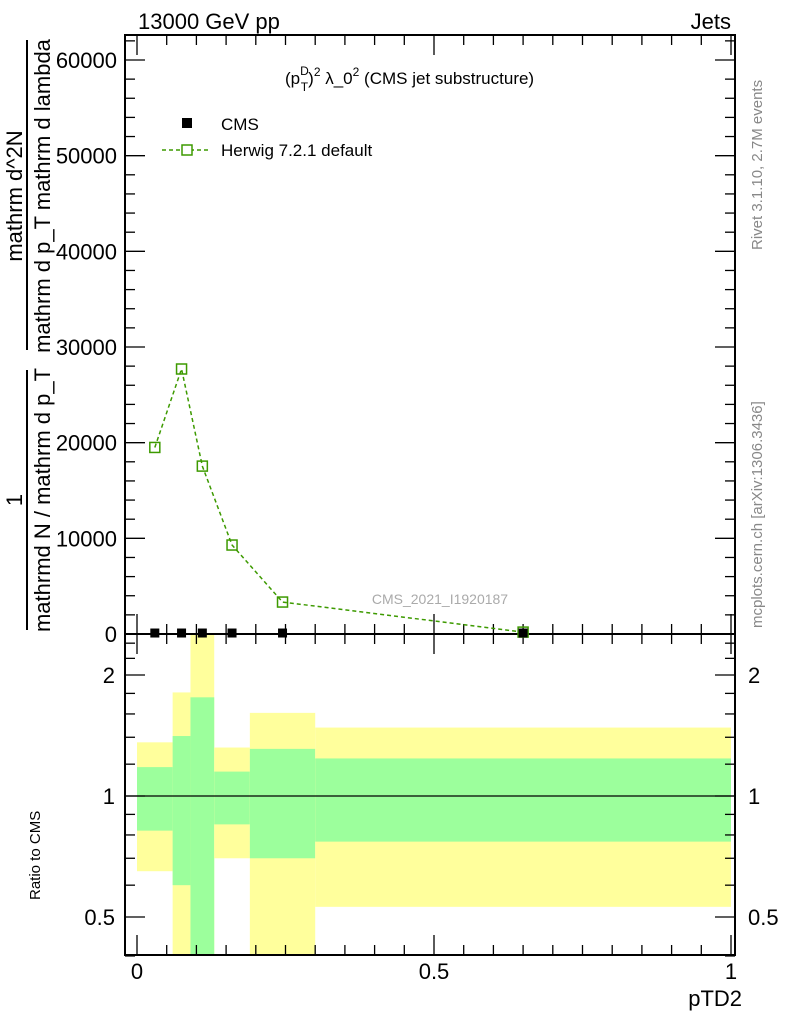 Image resolution: width=786 pixels, height=1024 pixels. Describe the element at coordinates (754, 796) in the screenshot. I see `ratio-y-tick-label-right: 1` at that location.